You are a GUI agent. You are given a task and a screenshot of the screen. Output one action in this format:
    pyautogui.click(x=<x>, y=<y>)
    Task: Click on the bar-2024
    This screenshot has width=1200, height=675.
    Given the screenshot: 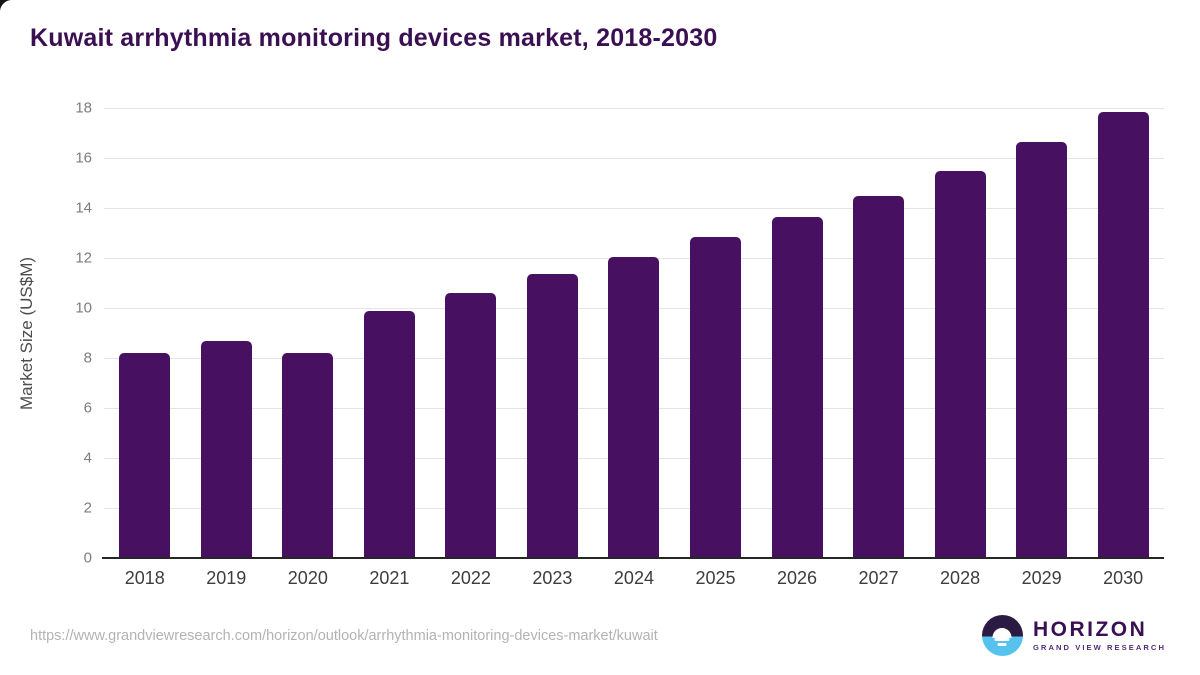 What is the action you would take?
    pyautogui.click(x=634, y=407)
    